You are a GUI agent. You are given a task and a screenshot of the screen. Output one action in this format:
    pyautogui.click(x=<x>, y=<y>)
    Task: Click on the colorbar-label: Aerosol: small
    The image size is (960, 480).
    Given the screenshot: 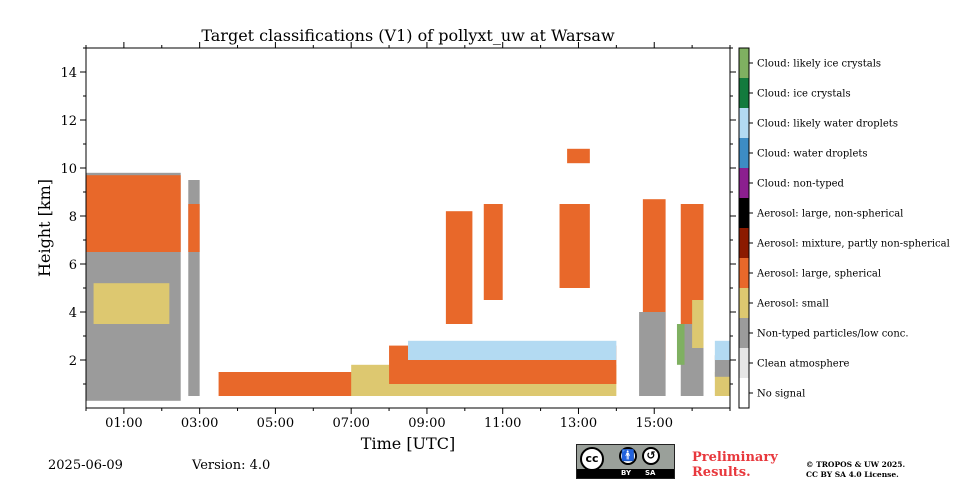 What is the action you would take?
    pyautogui.click(x=792, y=304)
    